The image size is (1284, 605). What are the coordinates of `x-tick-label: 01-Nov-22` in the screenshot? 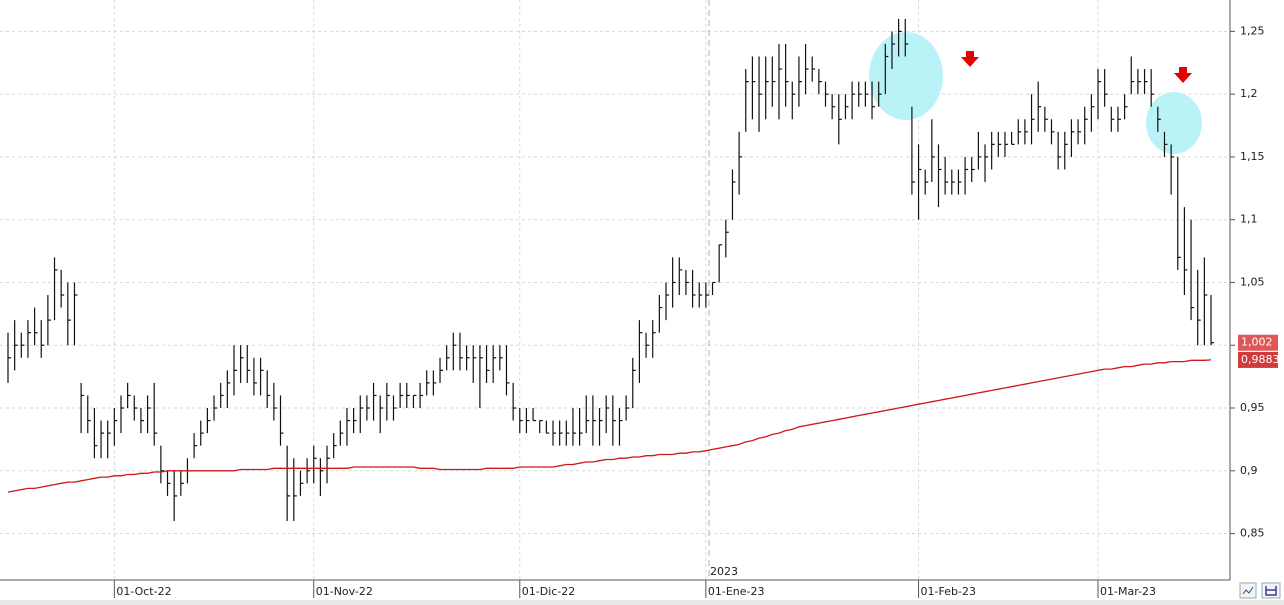 It's located at (344, 591).